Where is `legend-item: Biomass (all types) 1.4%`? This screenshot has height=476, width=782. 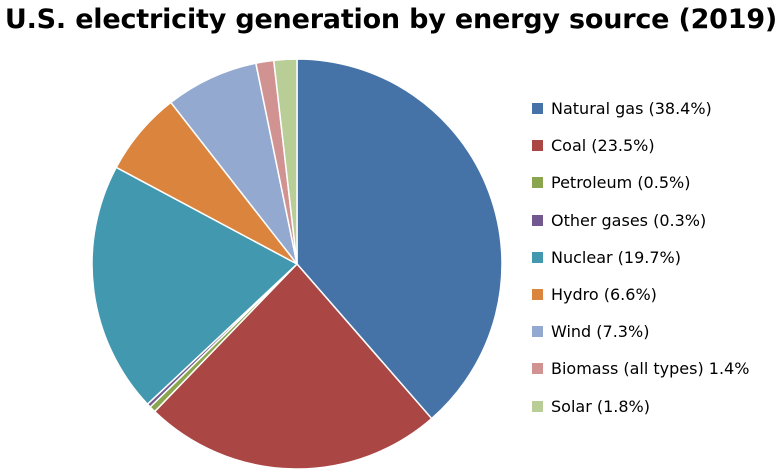
legend-item: Biomass (all types) 1.4% is located at coordinates (640, 368).